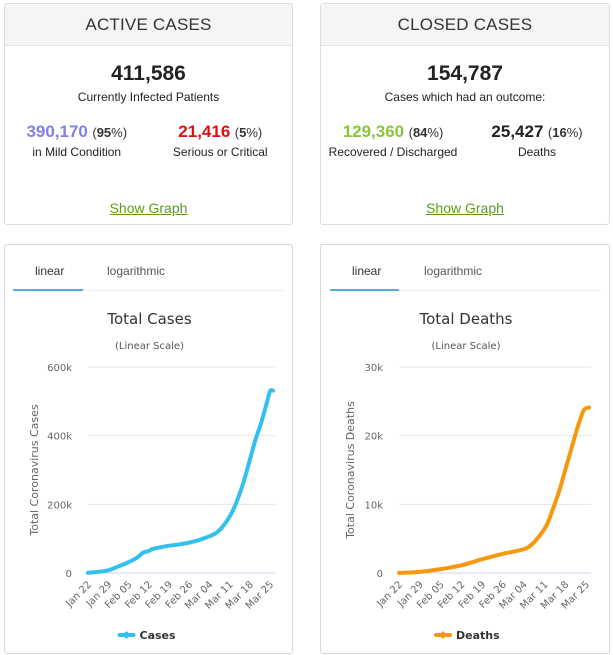 The image size is (613, 655). What do you see at coordinates (373, 368) in the screenshot?
I see `y-tick-label: 30k` at bounding box center [373, 368].